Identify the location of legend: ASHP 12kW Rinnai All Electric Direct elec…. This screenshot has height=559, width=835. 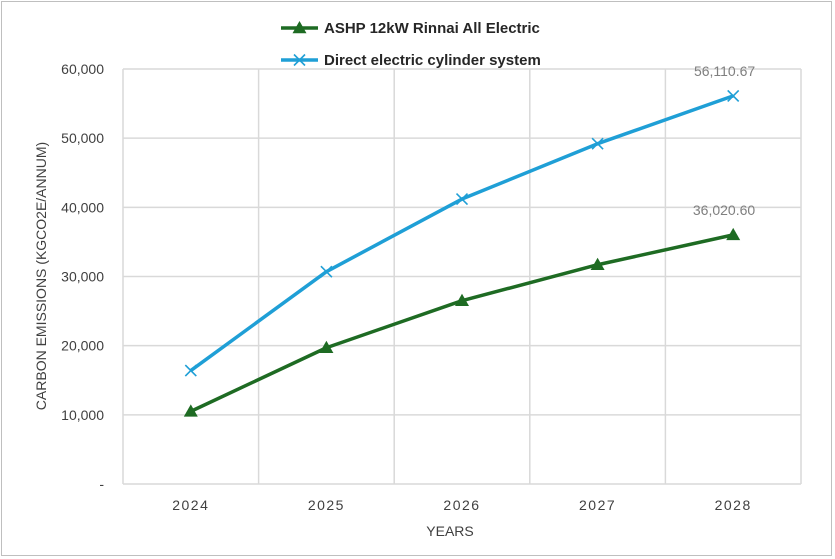
(411, 44).